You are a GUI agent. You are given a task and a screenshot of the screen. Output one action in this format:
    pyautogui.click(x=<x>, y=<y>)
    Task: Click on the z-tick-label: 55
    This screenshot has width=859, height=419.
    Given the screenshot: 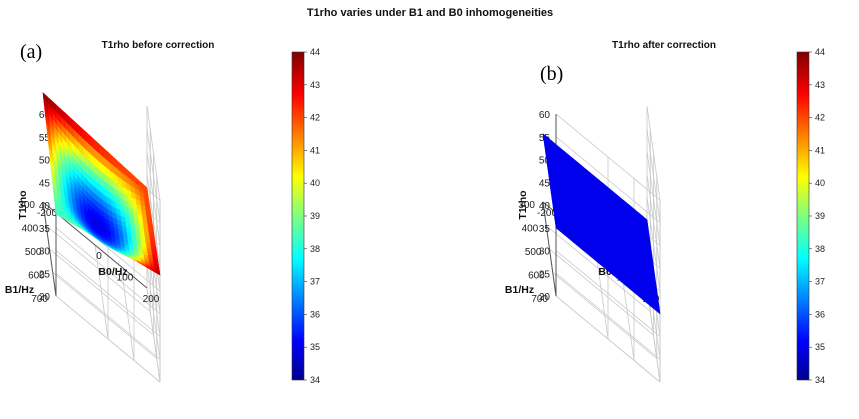 What is the action you would take?
    pyautogui.click(x=45, y=138)
    